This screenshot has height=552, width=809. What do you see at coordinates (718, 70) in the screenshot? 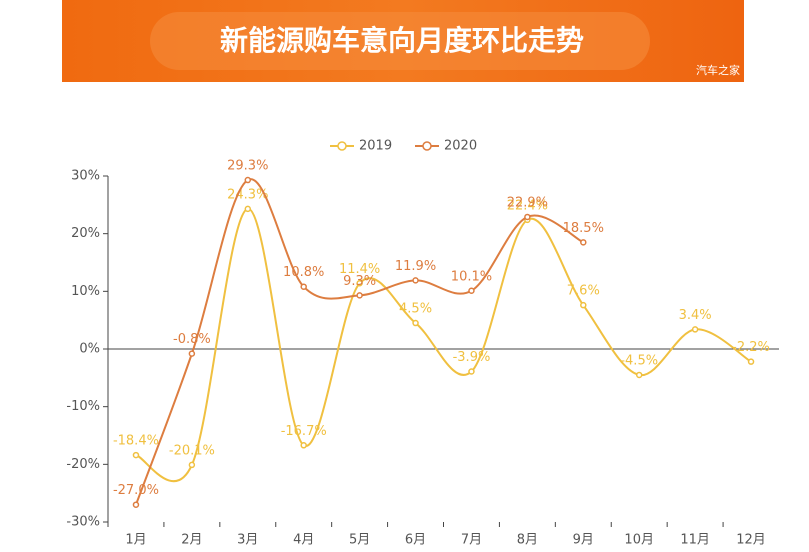
I see `watermark: 汽车之家` at bounding box center [718, 70].